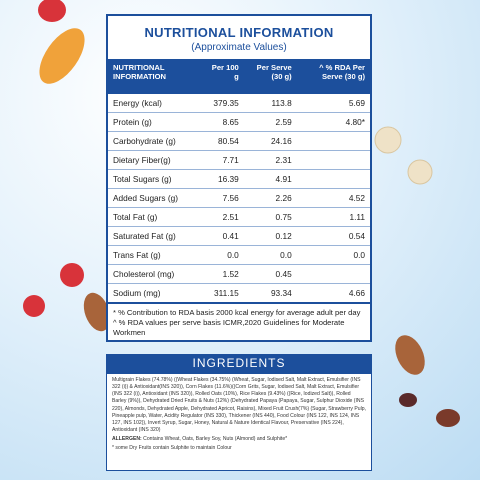 The image size is (480, 480). What do you see at coordinates (156, 217) in the screenshot?
I see `nutrient-name: Total Fat (g)` at bounding box center [156, 217].